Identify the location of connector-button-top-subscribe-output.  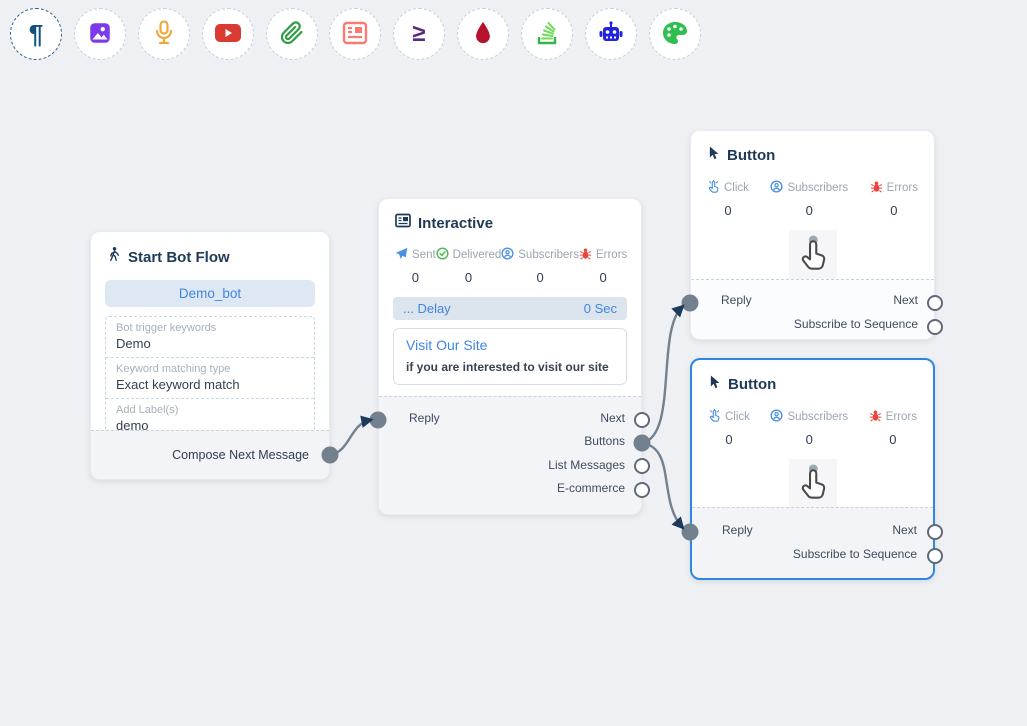
(935, 327).